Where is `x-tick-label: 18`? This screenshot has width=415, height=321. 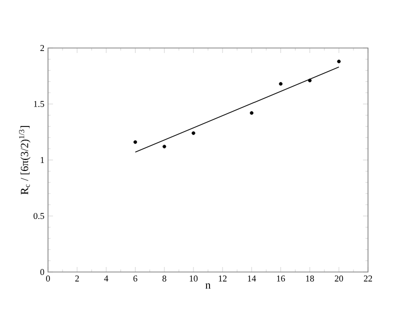
x-tick-label: 18 is located at coordinates (310, 279).